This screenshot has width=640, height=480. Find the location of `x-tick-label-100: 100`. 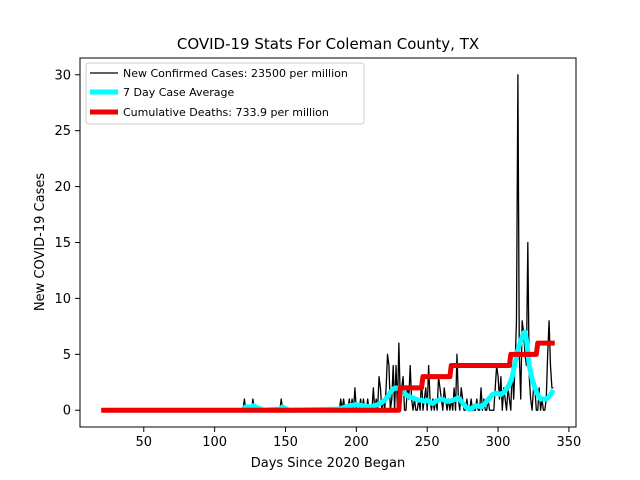

x-tick-label-100: 100 is located at coordinates (214, 442).